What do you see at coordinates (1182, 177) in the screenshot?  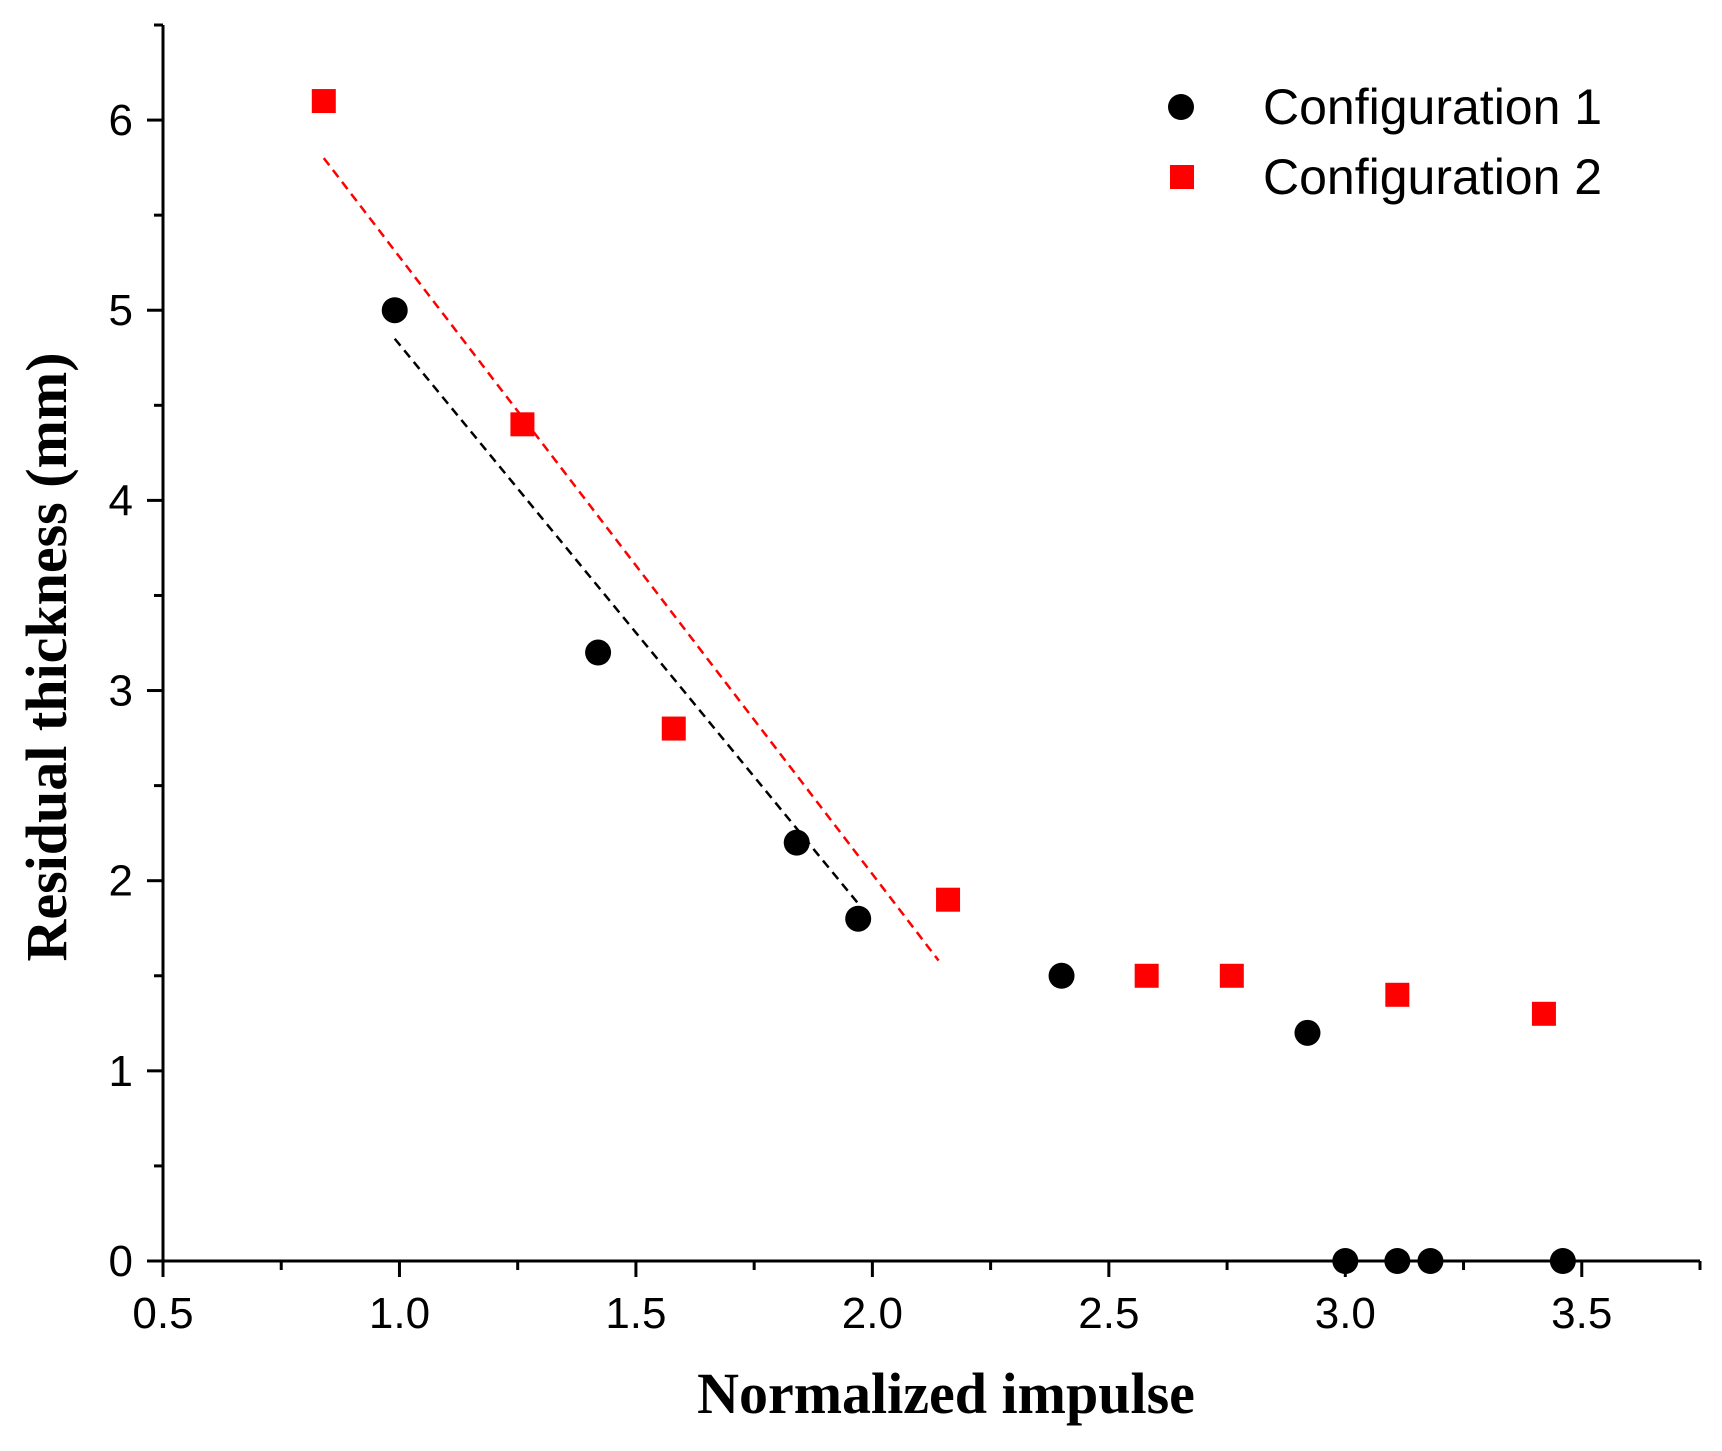 I see `legend-square-marker-icon` at bounding box center [1182, 177].